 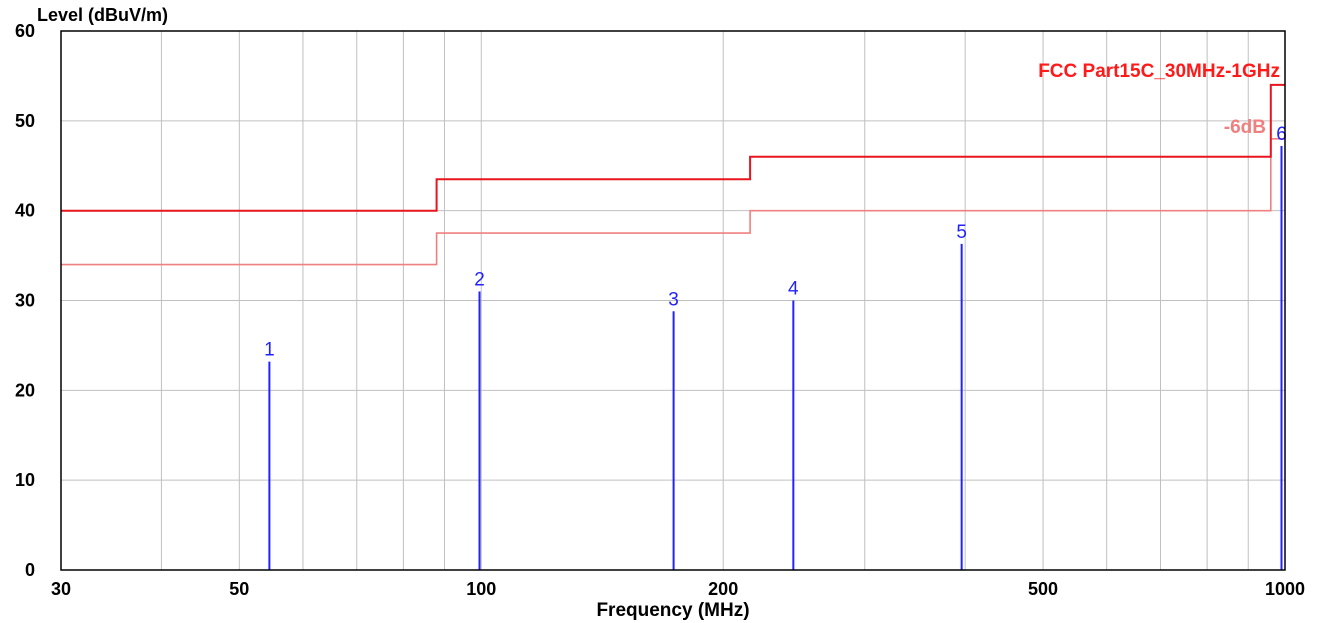 What do you see at coordinates (25, 480) in the screenshot?
I see `y-tick-label: 10` at bounding box center [25, 480].